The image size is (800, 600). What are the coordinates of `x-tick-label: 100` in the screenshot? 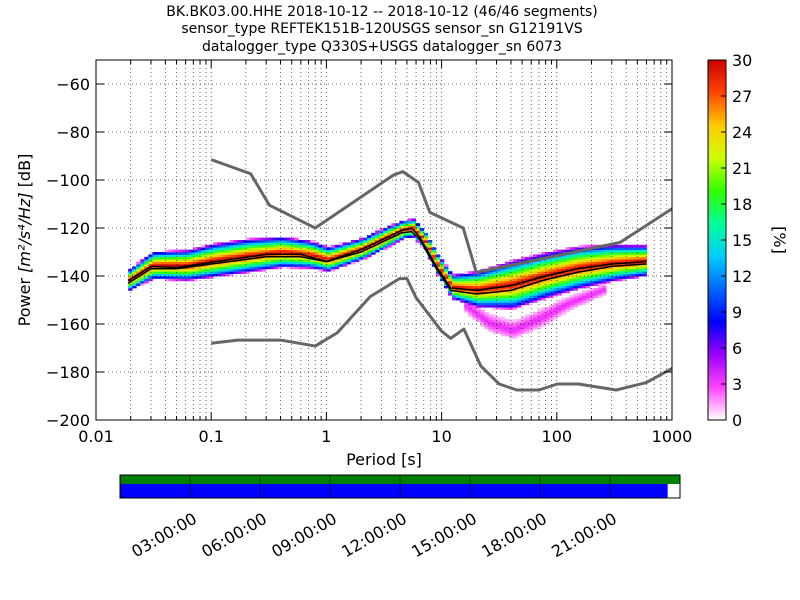 It's located at (557, 436).